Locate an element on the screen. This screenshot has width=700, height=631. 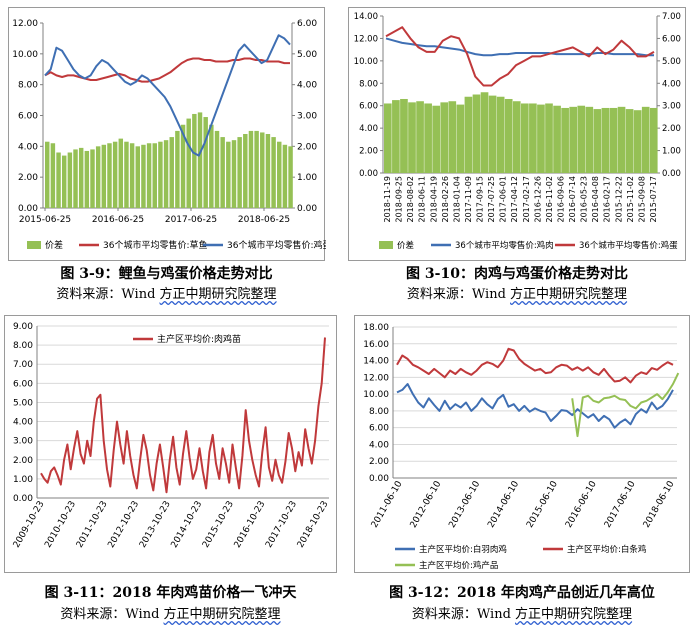
x-tick-label: 2016-06-25 is located at coordinates (118, 220).